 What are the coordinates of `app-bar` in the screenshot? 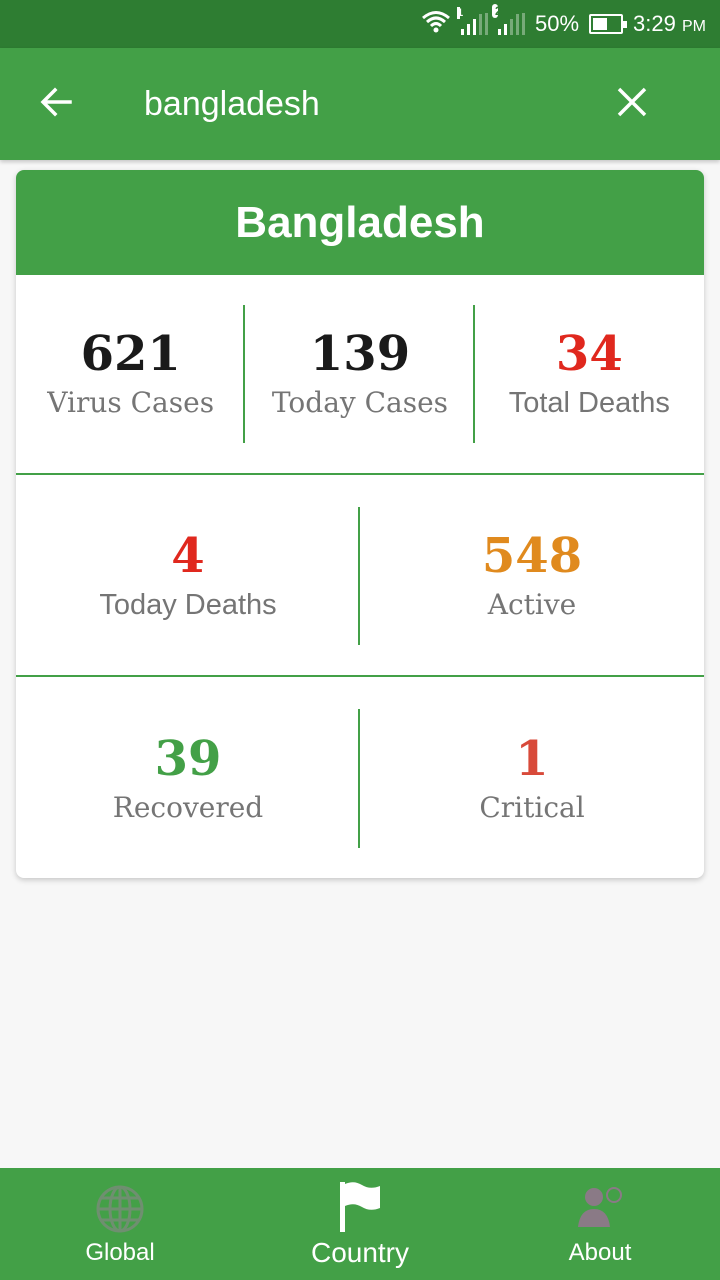 It's located at (360, 104).